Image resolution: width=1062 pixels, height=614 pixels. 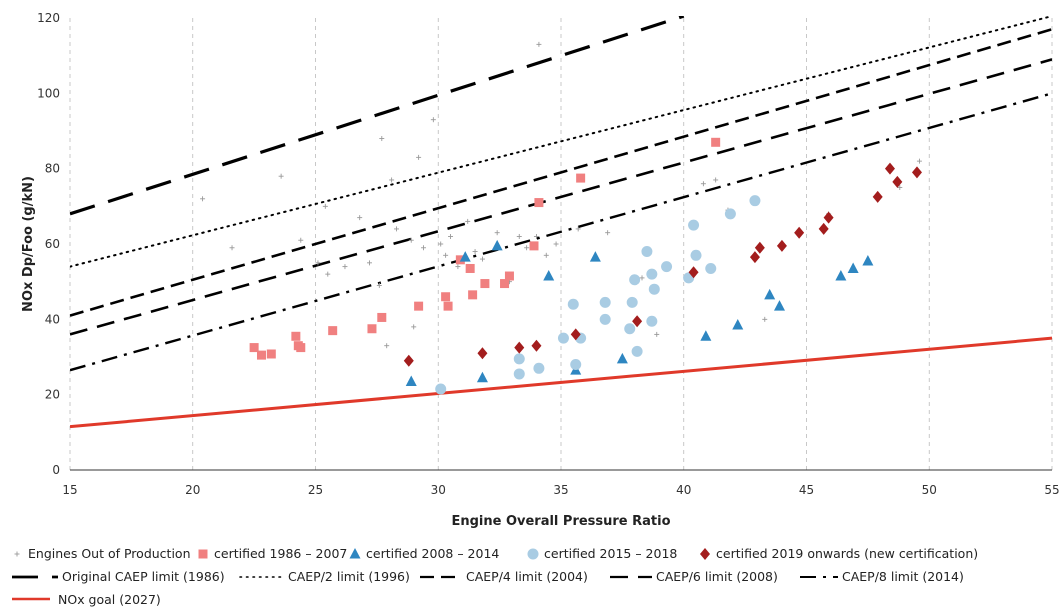 What do you see at coordinates (1051, 490) in the screenshot?
I see `x-tick-label: 55` at bounding box center [1051, 490].